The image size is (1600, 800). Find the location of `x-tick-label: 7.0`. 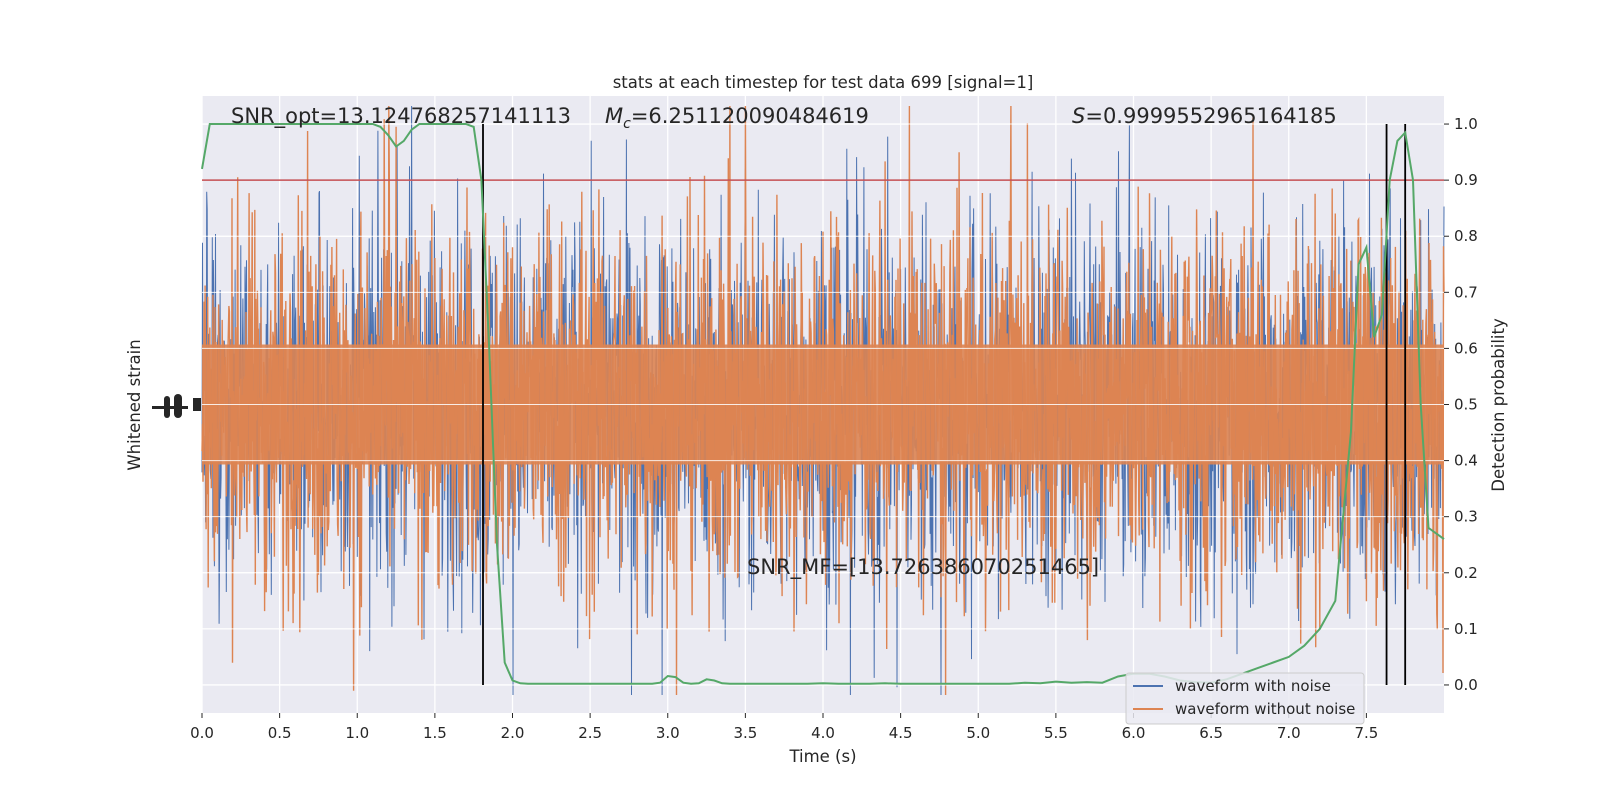

x-tick-label: 7.0 is located at coordinates (1289, 733).